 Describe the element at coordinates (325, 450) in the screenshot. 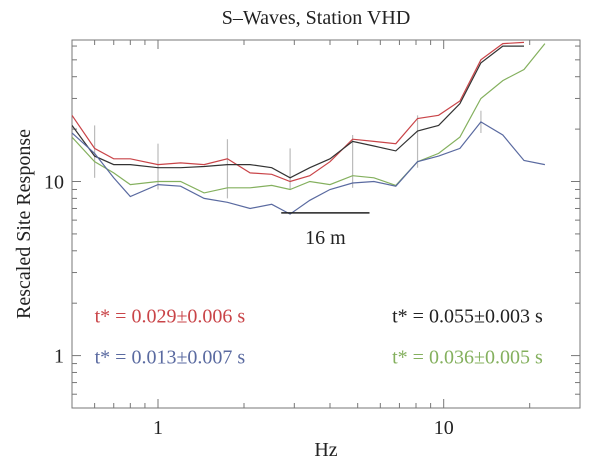

I see `x-axis-label: Hz` at that location.